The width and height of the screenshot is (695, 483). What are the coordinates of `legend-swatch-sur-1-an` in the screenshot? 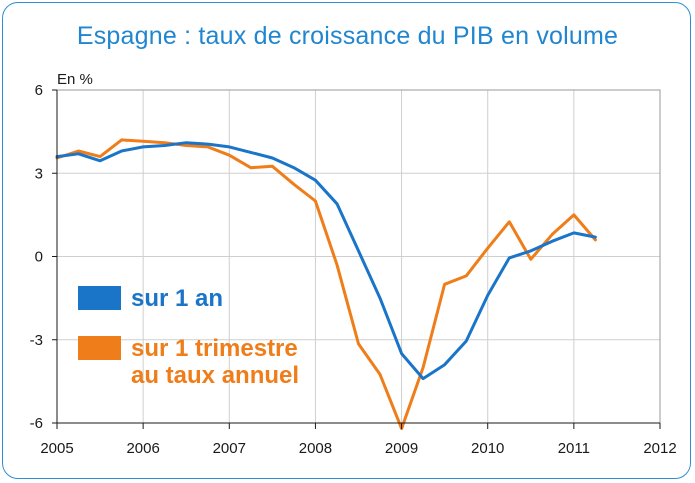 It's located at (99, 298).